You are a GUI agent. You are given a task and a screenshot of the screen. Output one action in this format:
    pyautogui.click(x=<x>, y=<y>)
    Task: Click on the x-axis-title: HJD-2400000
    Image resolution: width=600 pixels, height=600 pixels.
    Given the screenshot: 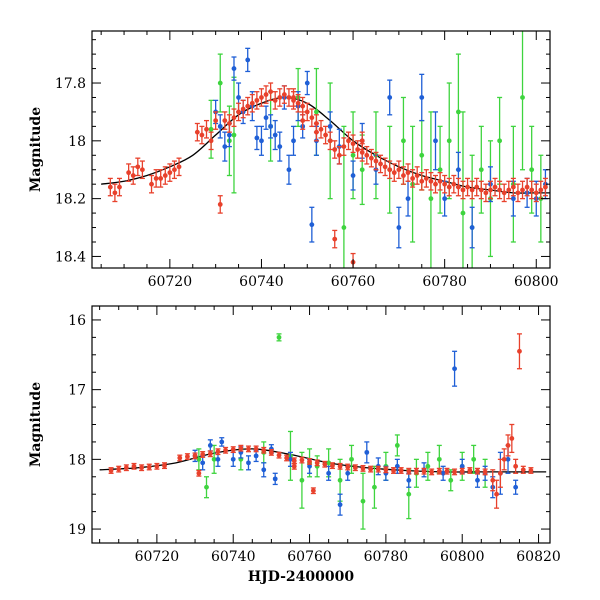 What is the action you would take?
    pyautogui.click(x=301, y=577)
    